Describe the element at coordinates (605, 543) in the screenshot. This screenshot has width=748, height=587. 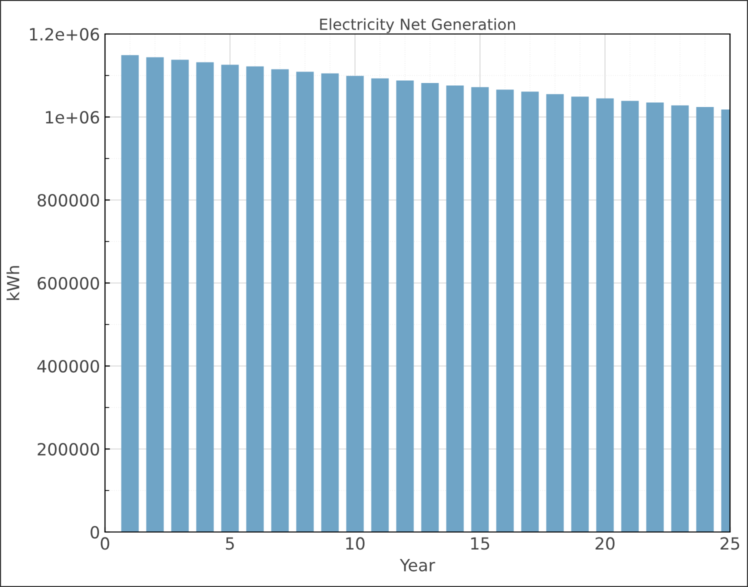
I see `x-tick-label: 20` at that location.